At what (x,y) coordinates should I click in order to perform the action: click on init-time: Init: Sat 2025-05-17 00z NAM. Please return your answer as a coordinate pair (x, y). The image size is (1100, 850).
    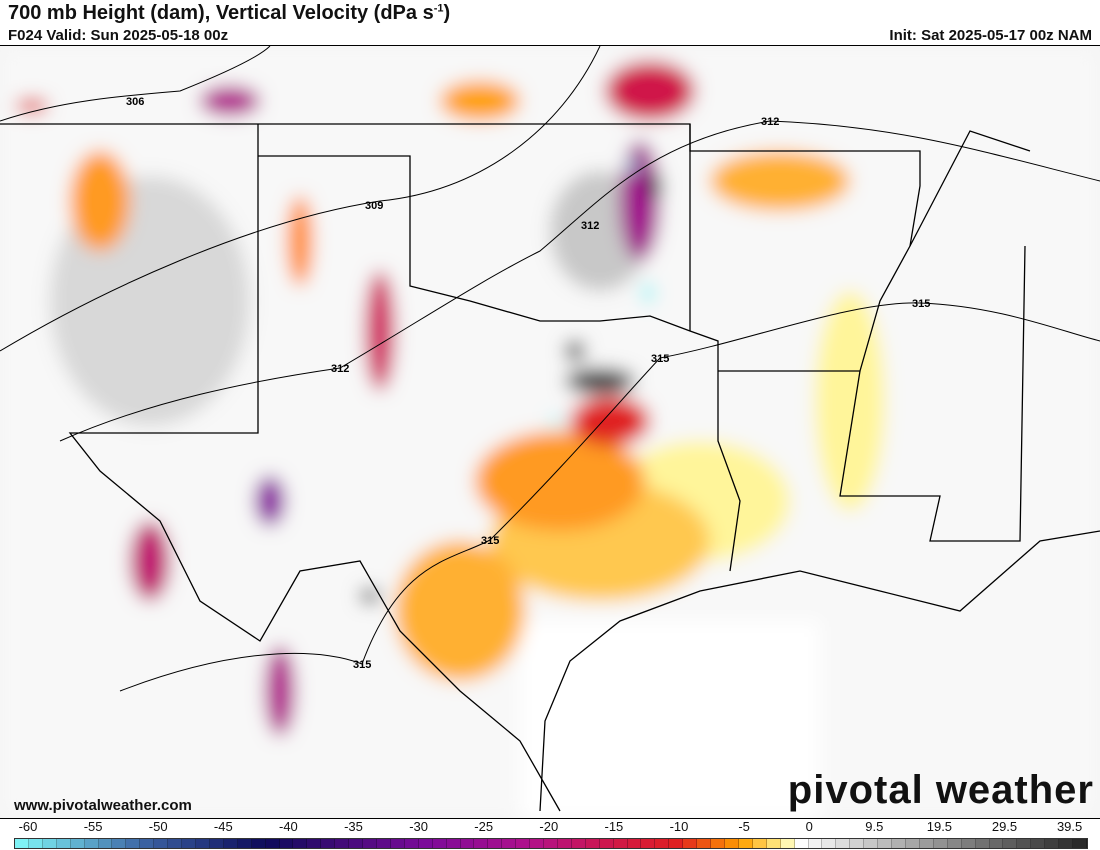
    Looking at the image, I should click on (990, 35).